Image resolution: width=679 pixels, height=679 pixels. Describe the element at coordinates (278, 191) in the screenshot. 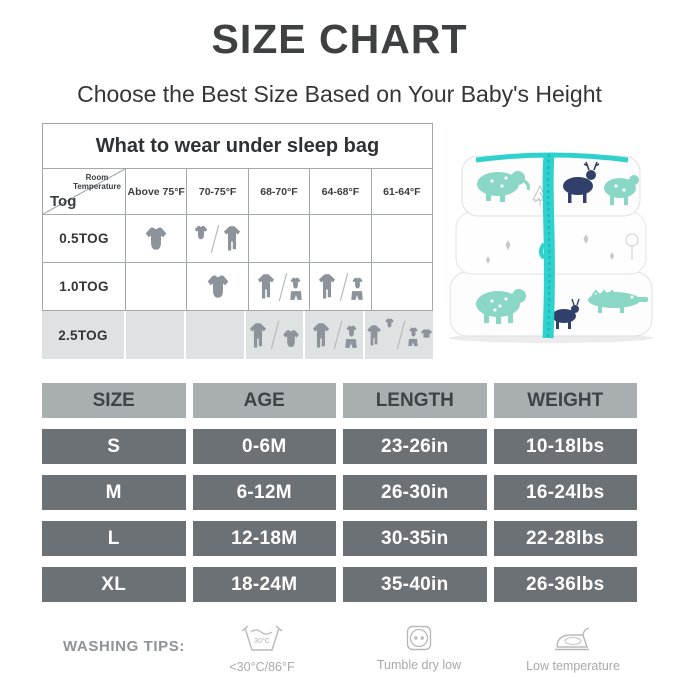

I see `temp-column-header: 68-70°F` at that location.